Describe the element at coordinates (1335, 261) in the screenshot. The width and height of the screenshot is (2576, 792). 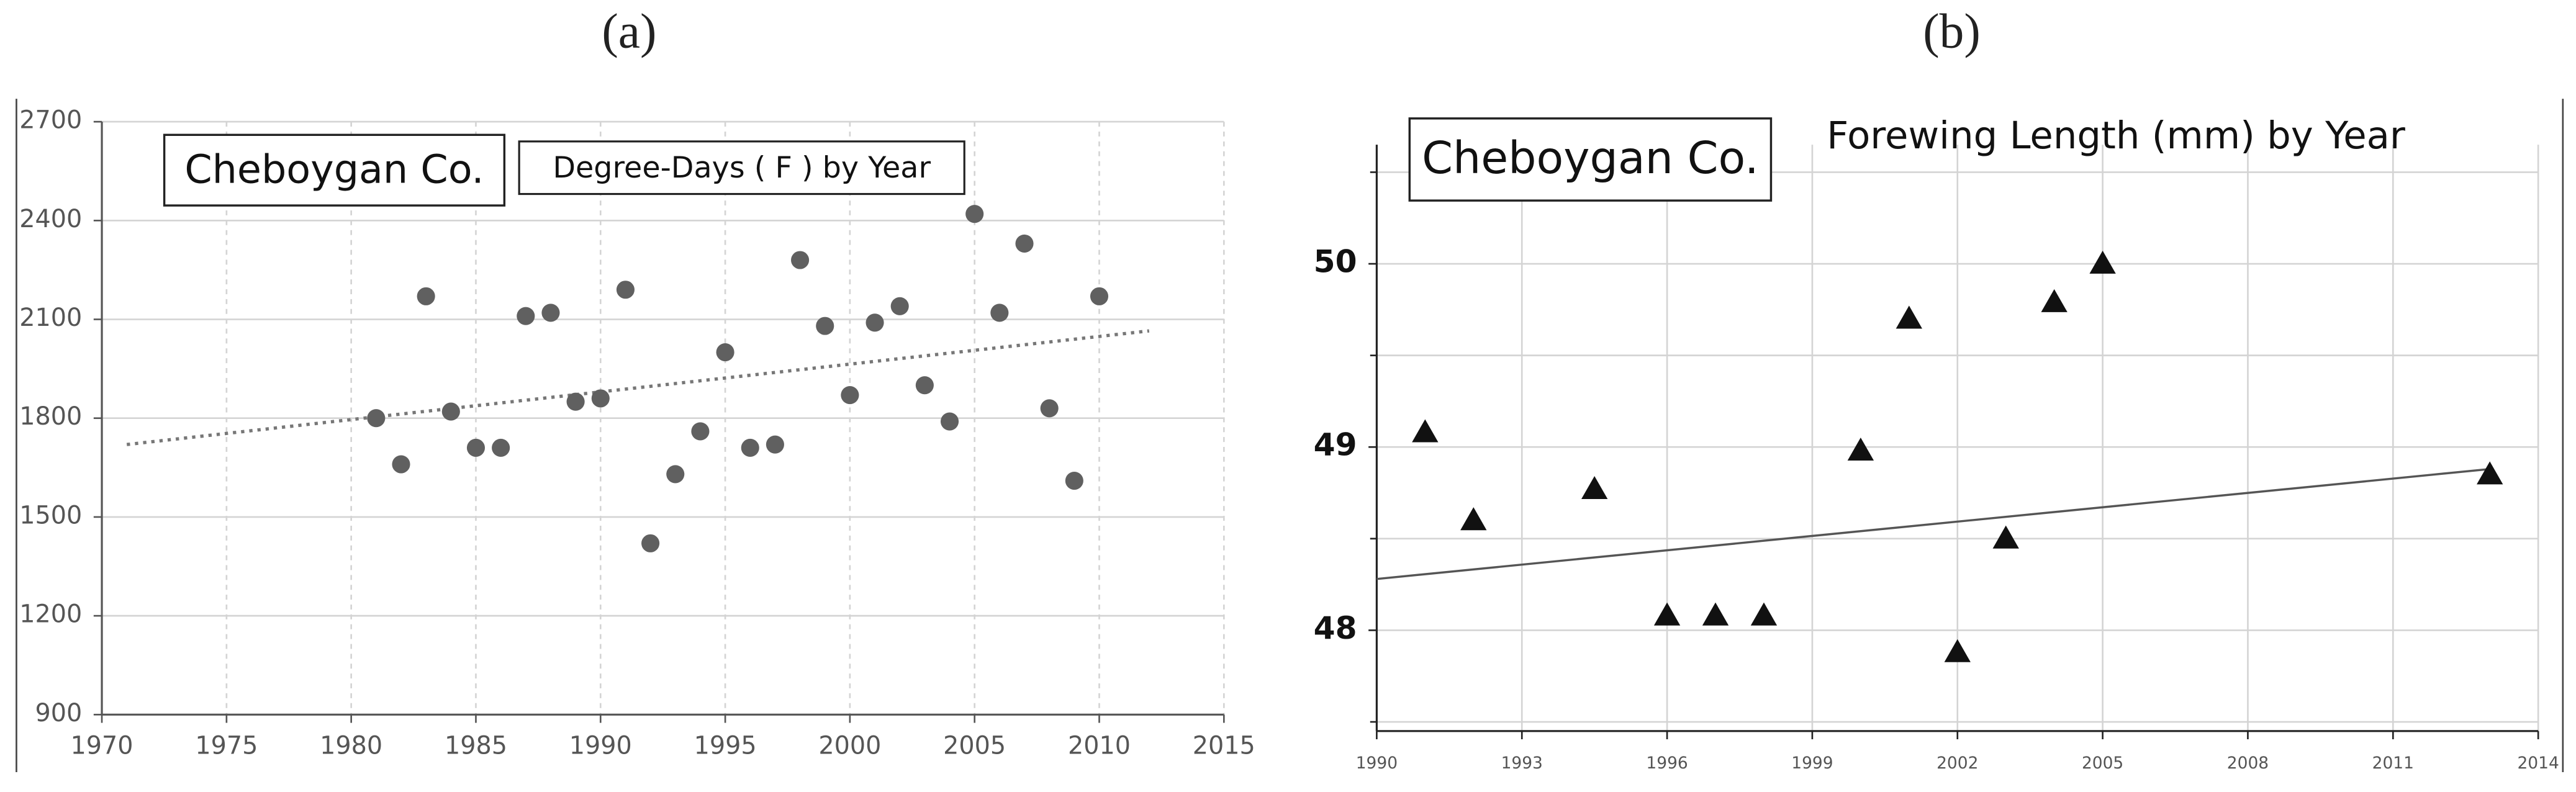
I see `y-tick-label: 50` at that location.